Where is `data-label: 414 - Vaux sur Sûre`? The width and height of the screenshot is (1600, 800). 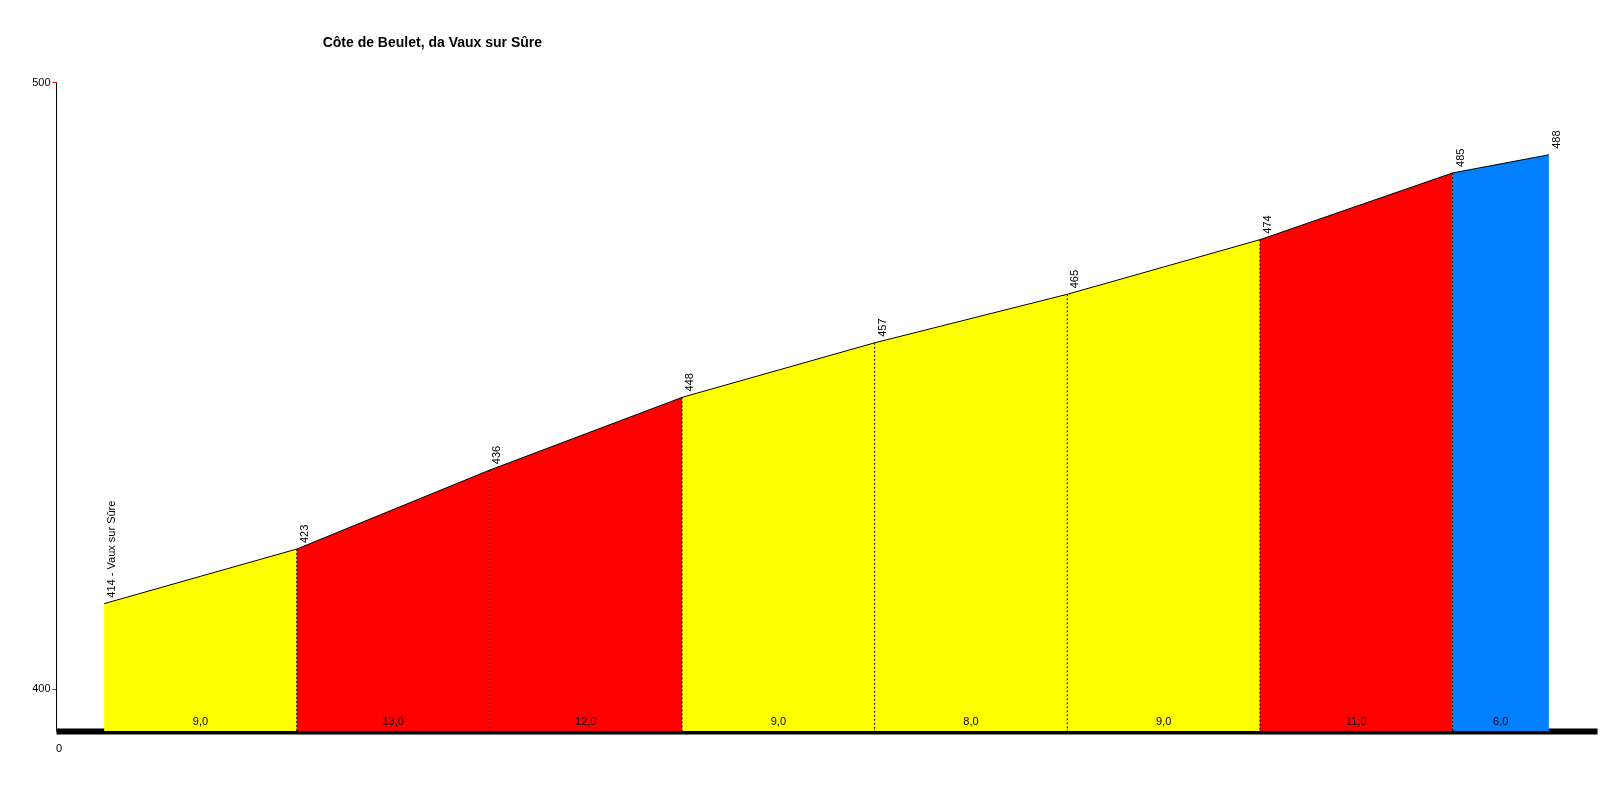 data-label: 414 - Vaux sur Sûre is located at coordinates (111, 549).